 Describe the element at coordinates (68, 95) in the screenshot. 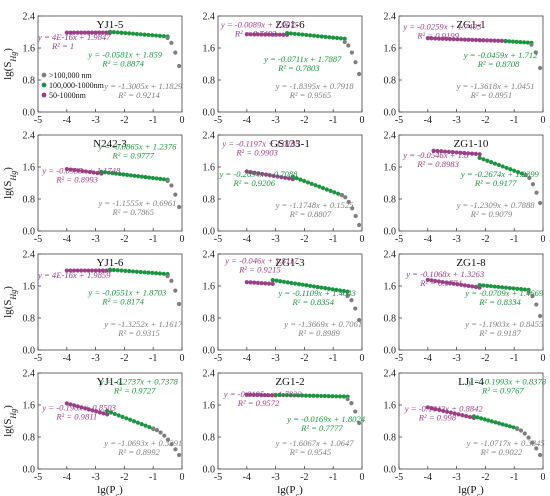

I see `legend-label: 50-1000nm` at that location.